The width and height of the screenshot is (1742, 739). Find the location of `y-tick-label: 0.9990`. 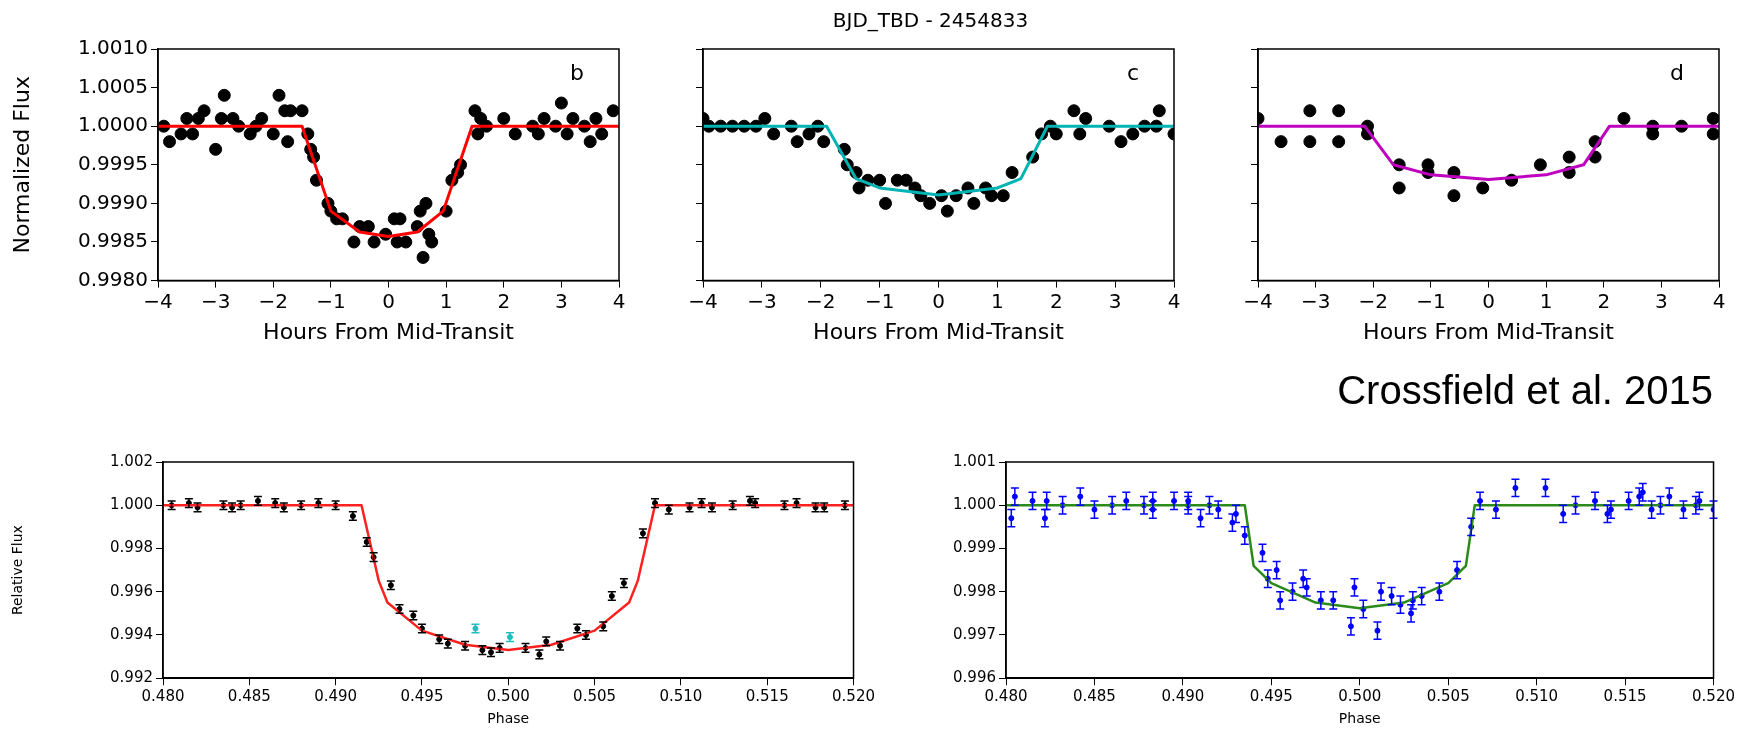

y-tick-label: 0.9990 is located at coordinates (113, 201).